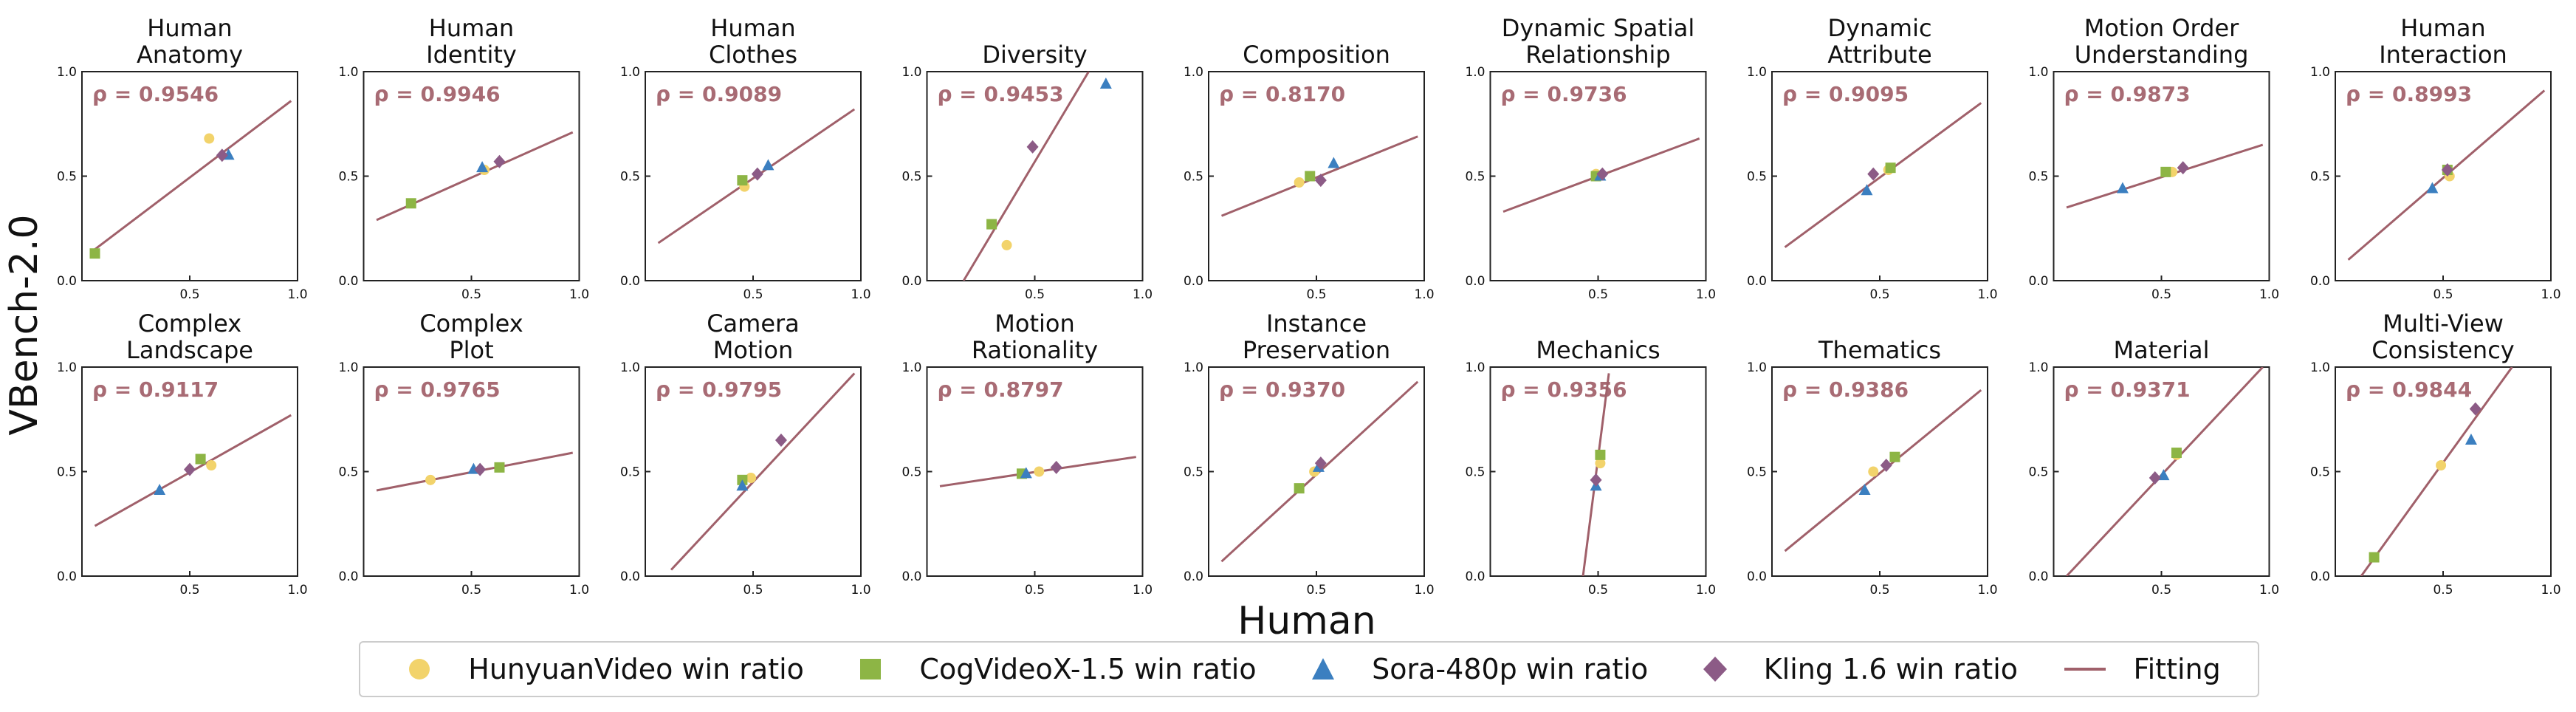  Describe the element at coordinates (636, 669) in the screenshot. I see `legend-label-hunyuan: HunyuanVideo win ratio` at that location.